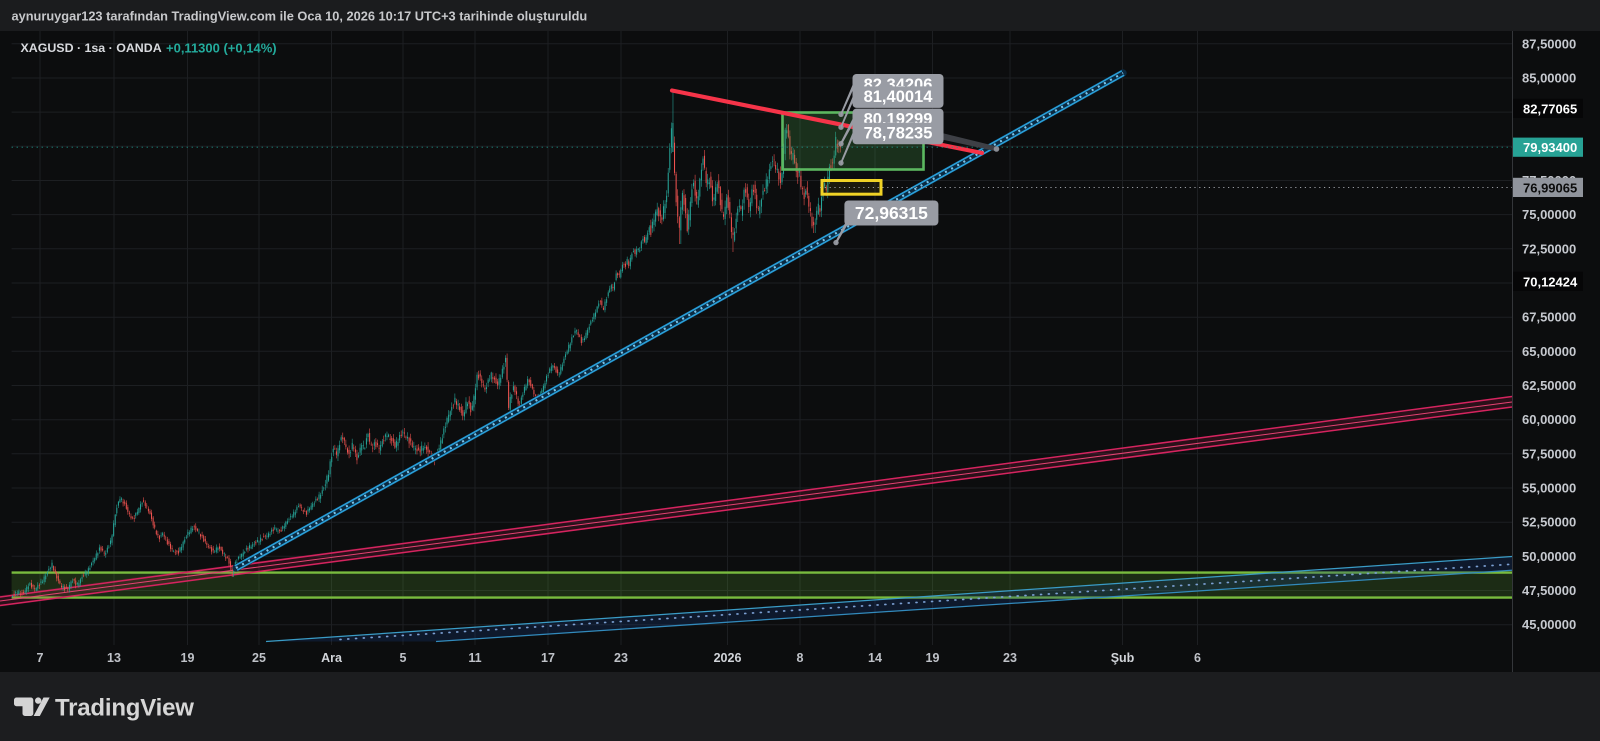 This screenshot has height=741, width=1600. I want to click on svg-text: 67,50000, so click(1549, 317).